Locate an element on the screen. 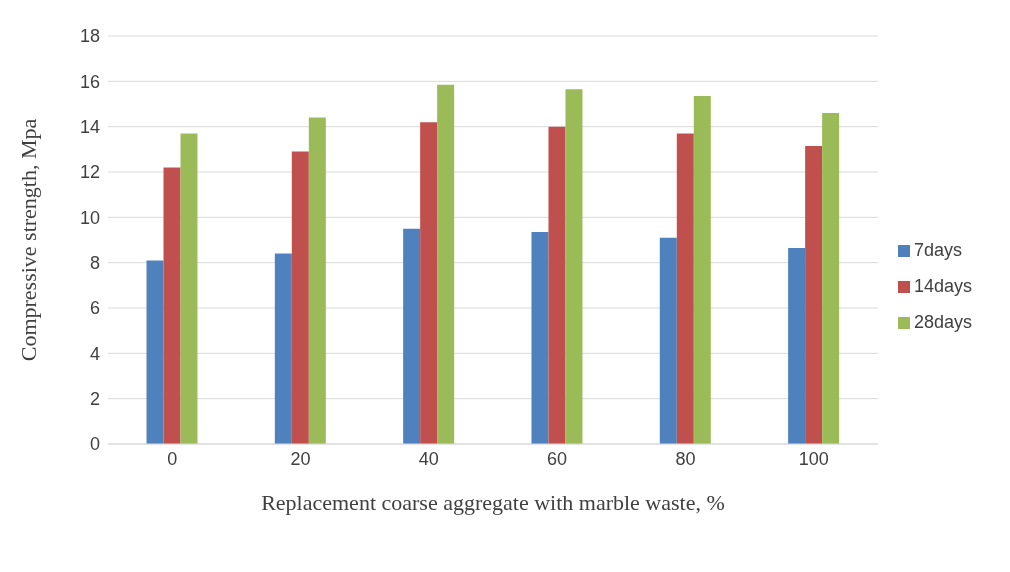 This screenshot has width=1010, height=572. y-tick-label: 18 is located at coordinates (89, 36).